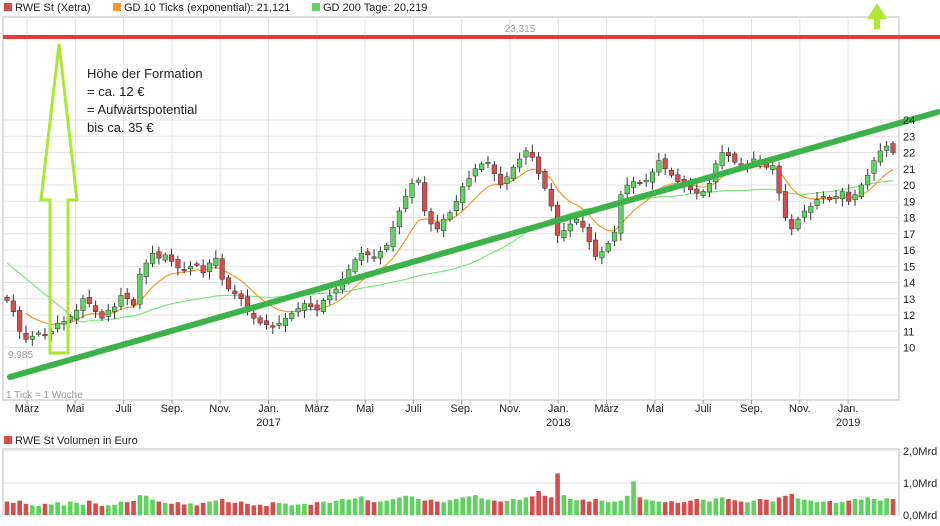  Describe the element at coordinates (116, 91) in the screenshot. I see `annotation-line-2: = ca. 12 €` at that location.